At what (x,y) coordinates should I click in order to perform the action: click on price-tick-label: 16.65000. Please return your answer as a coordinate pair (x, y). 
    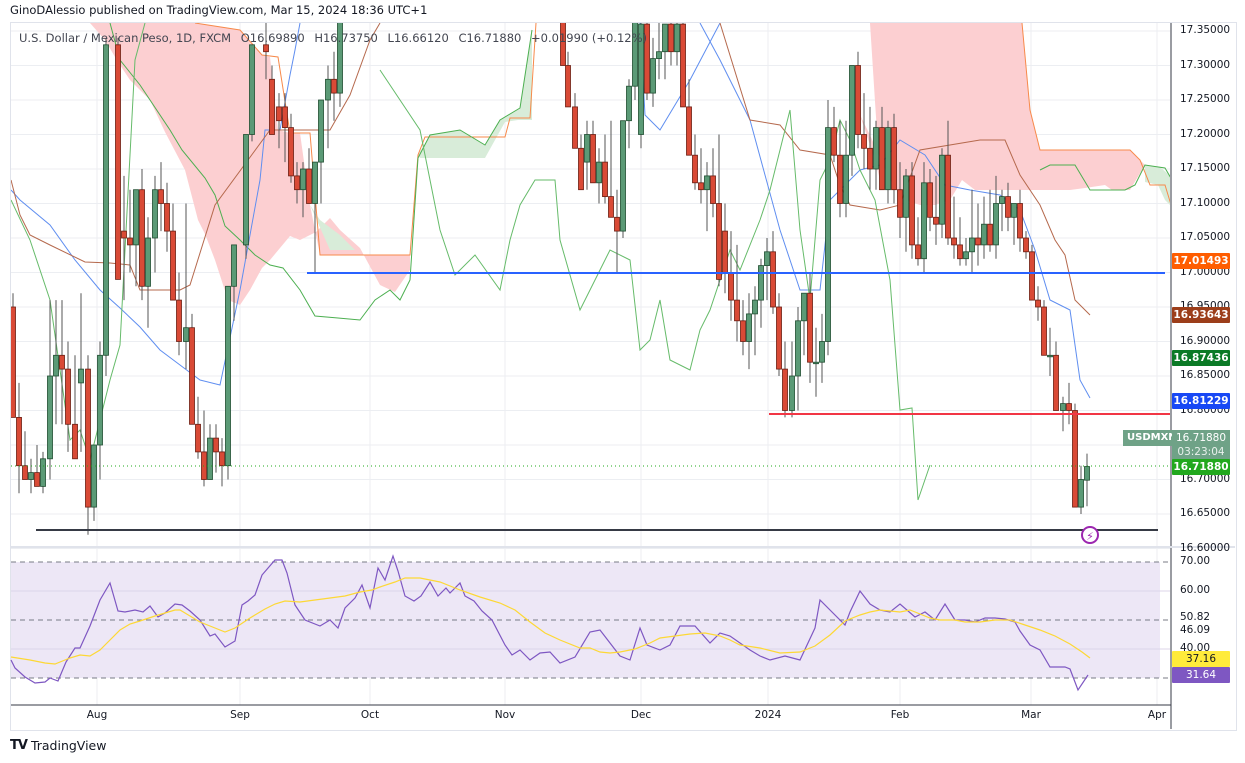
    Looking at the image, I should click on (1205, 513).